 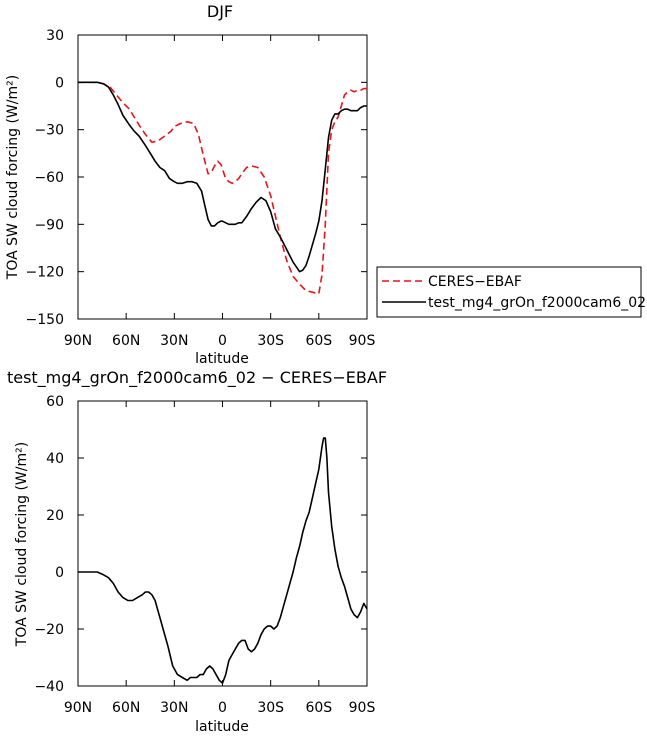 I want to click on bottom-y-ticks: 60 40 20 0 −20 −40, so click(x=49, y=544).